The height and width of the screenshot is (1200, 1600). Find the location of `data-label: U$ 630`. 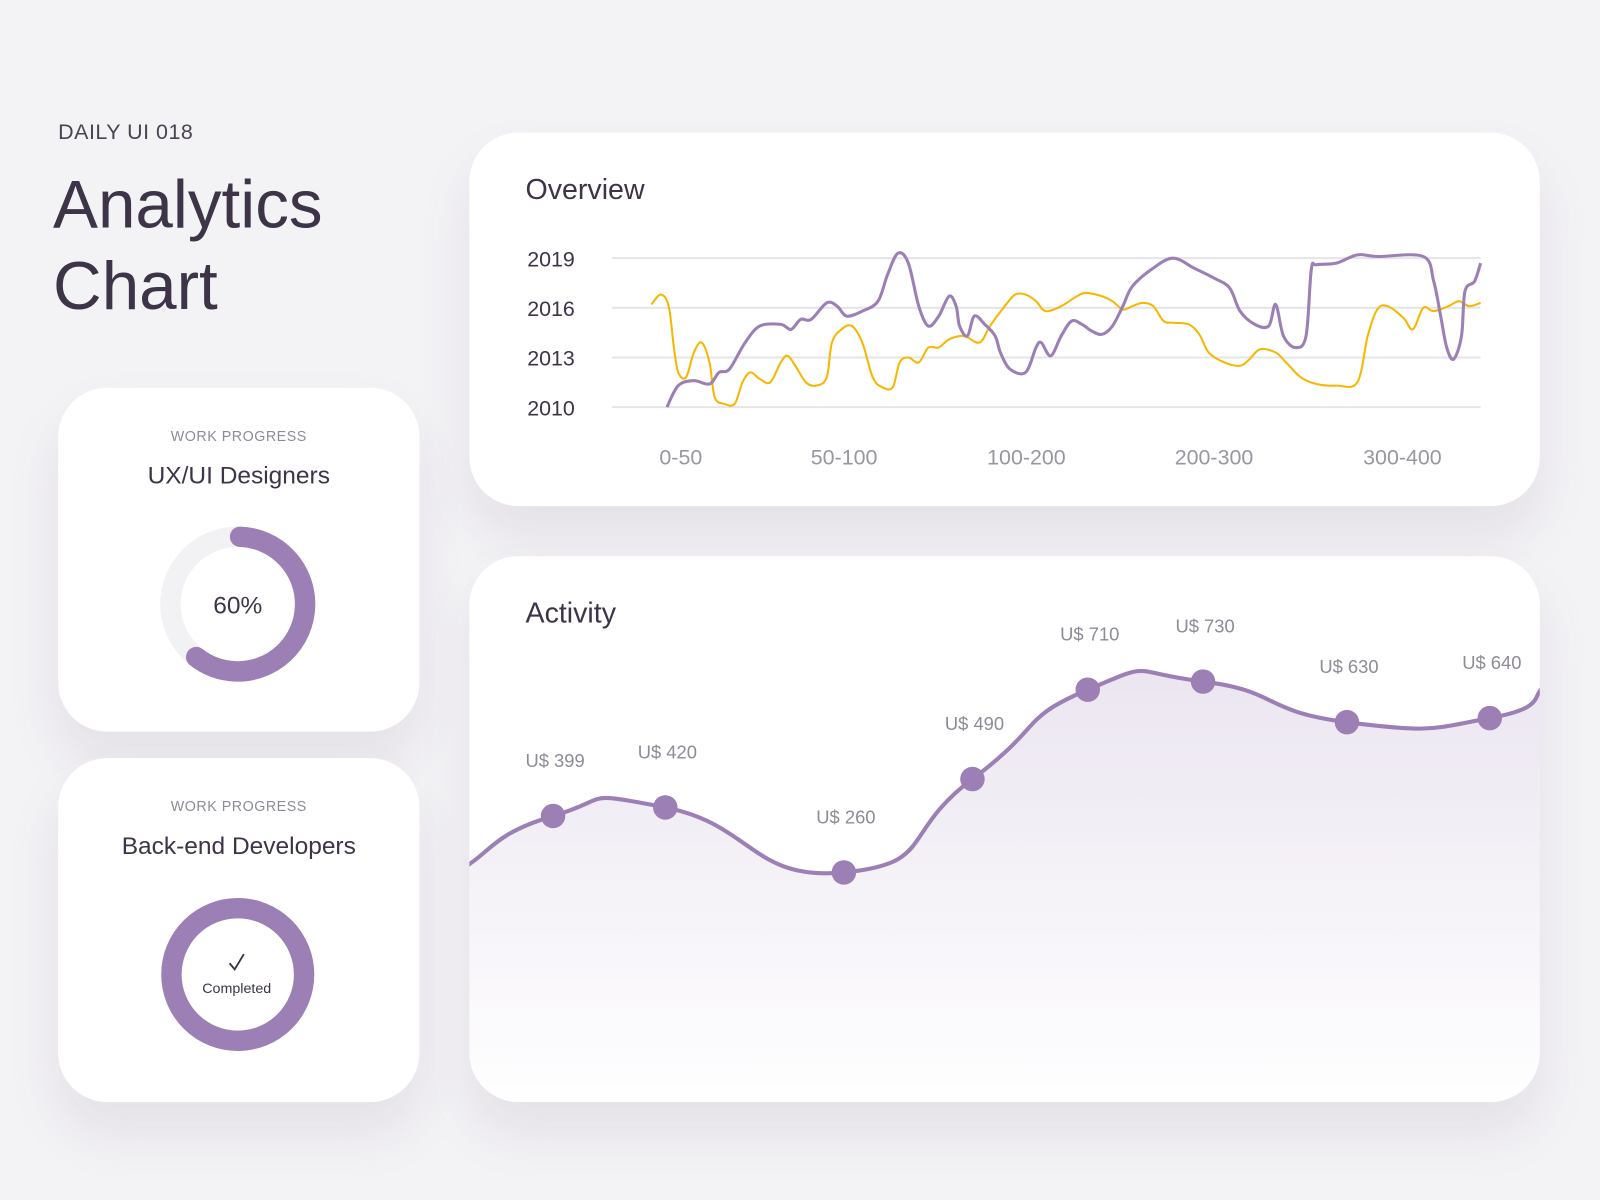

data-label: U$ 630 is located at coordinates (1348, 666).